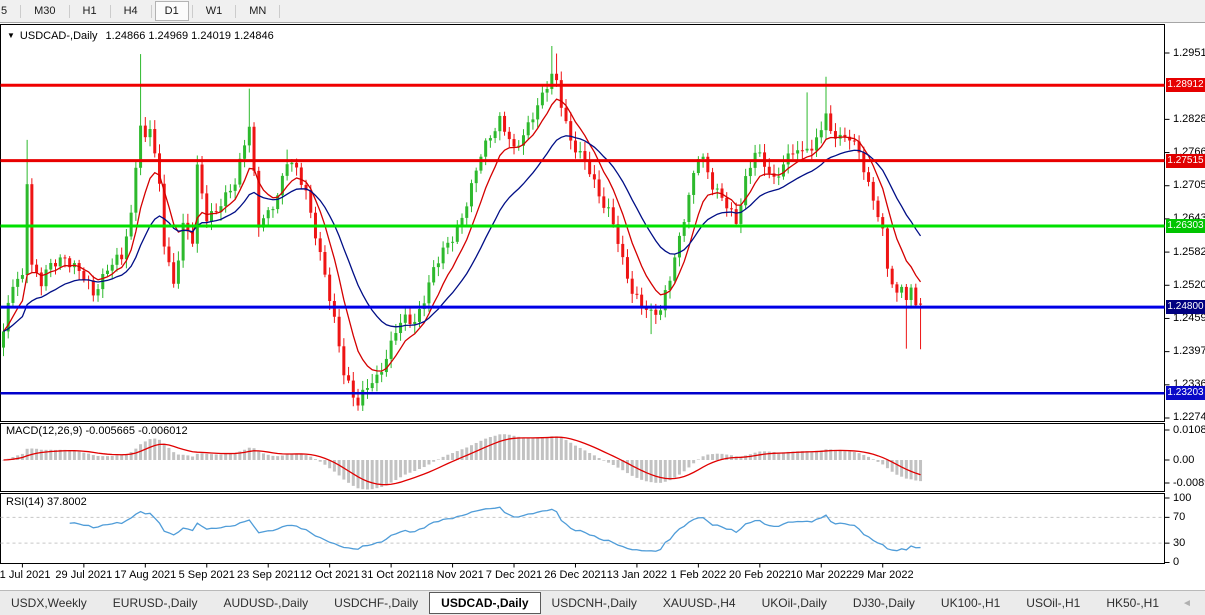  Describe the element at coordinates (1184, 459) in the screenshot. I see `macd-axis-label: 0.00` at that location.